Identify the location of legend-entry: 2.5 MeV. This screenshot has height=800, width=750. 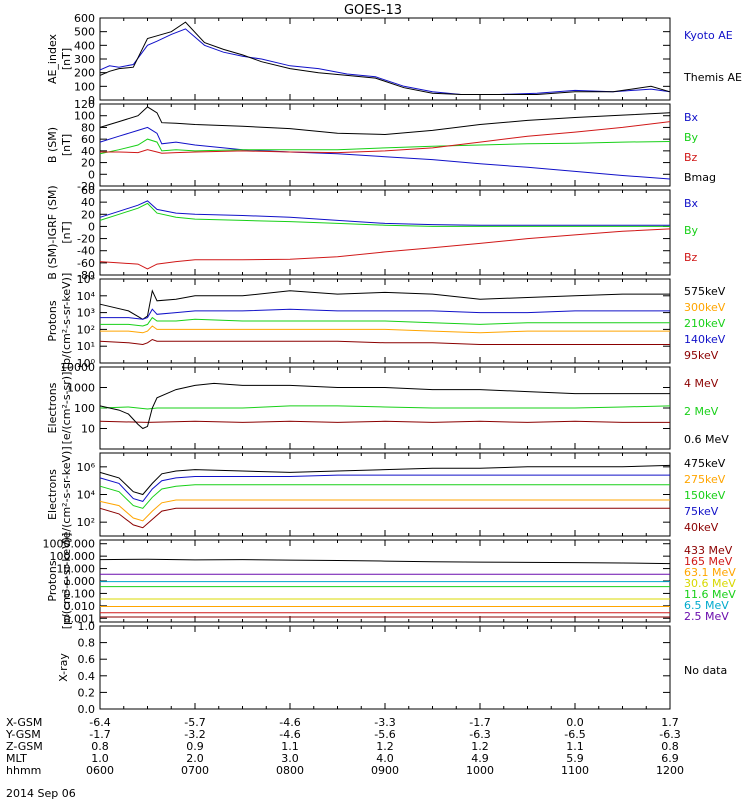
(706, 616).